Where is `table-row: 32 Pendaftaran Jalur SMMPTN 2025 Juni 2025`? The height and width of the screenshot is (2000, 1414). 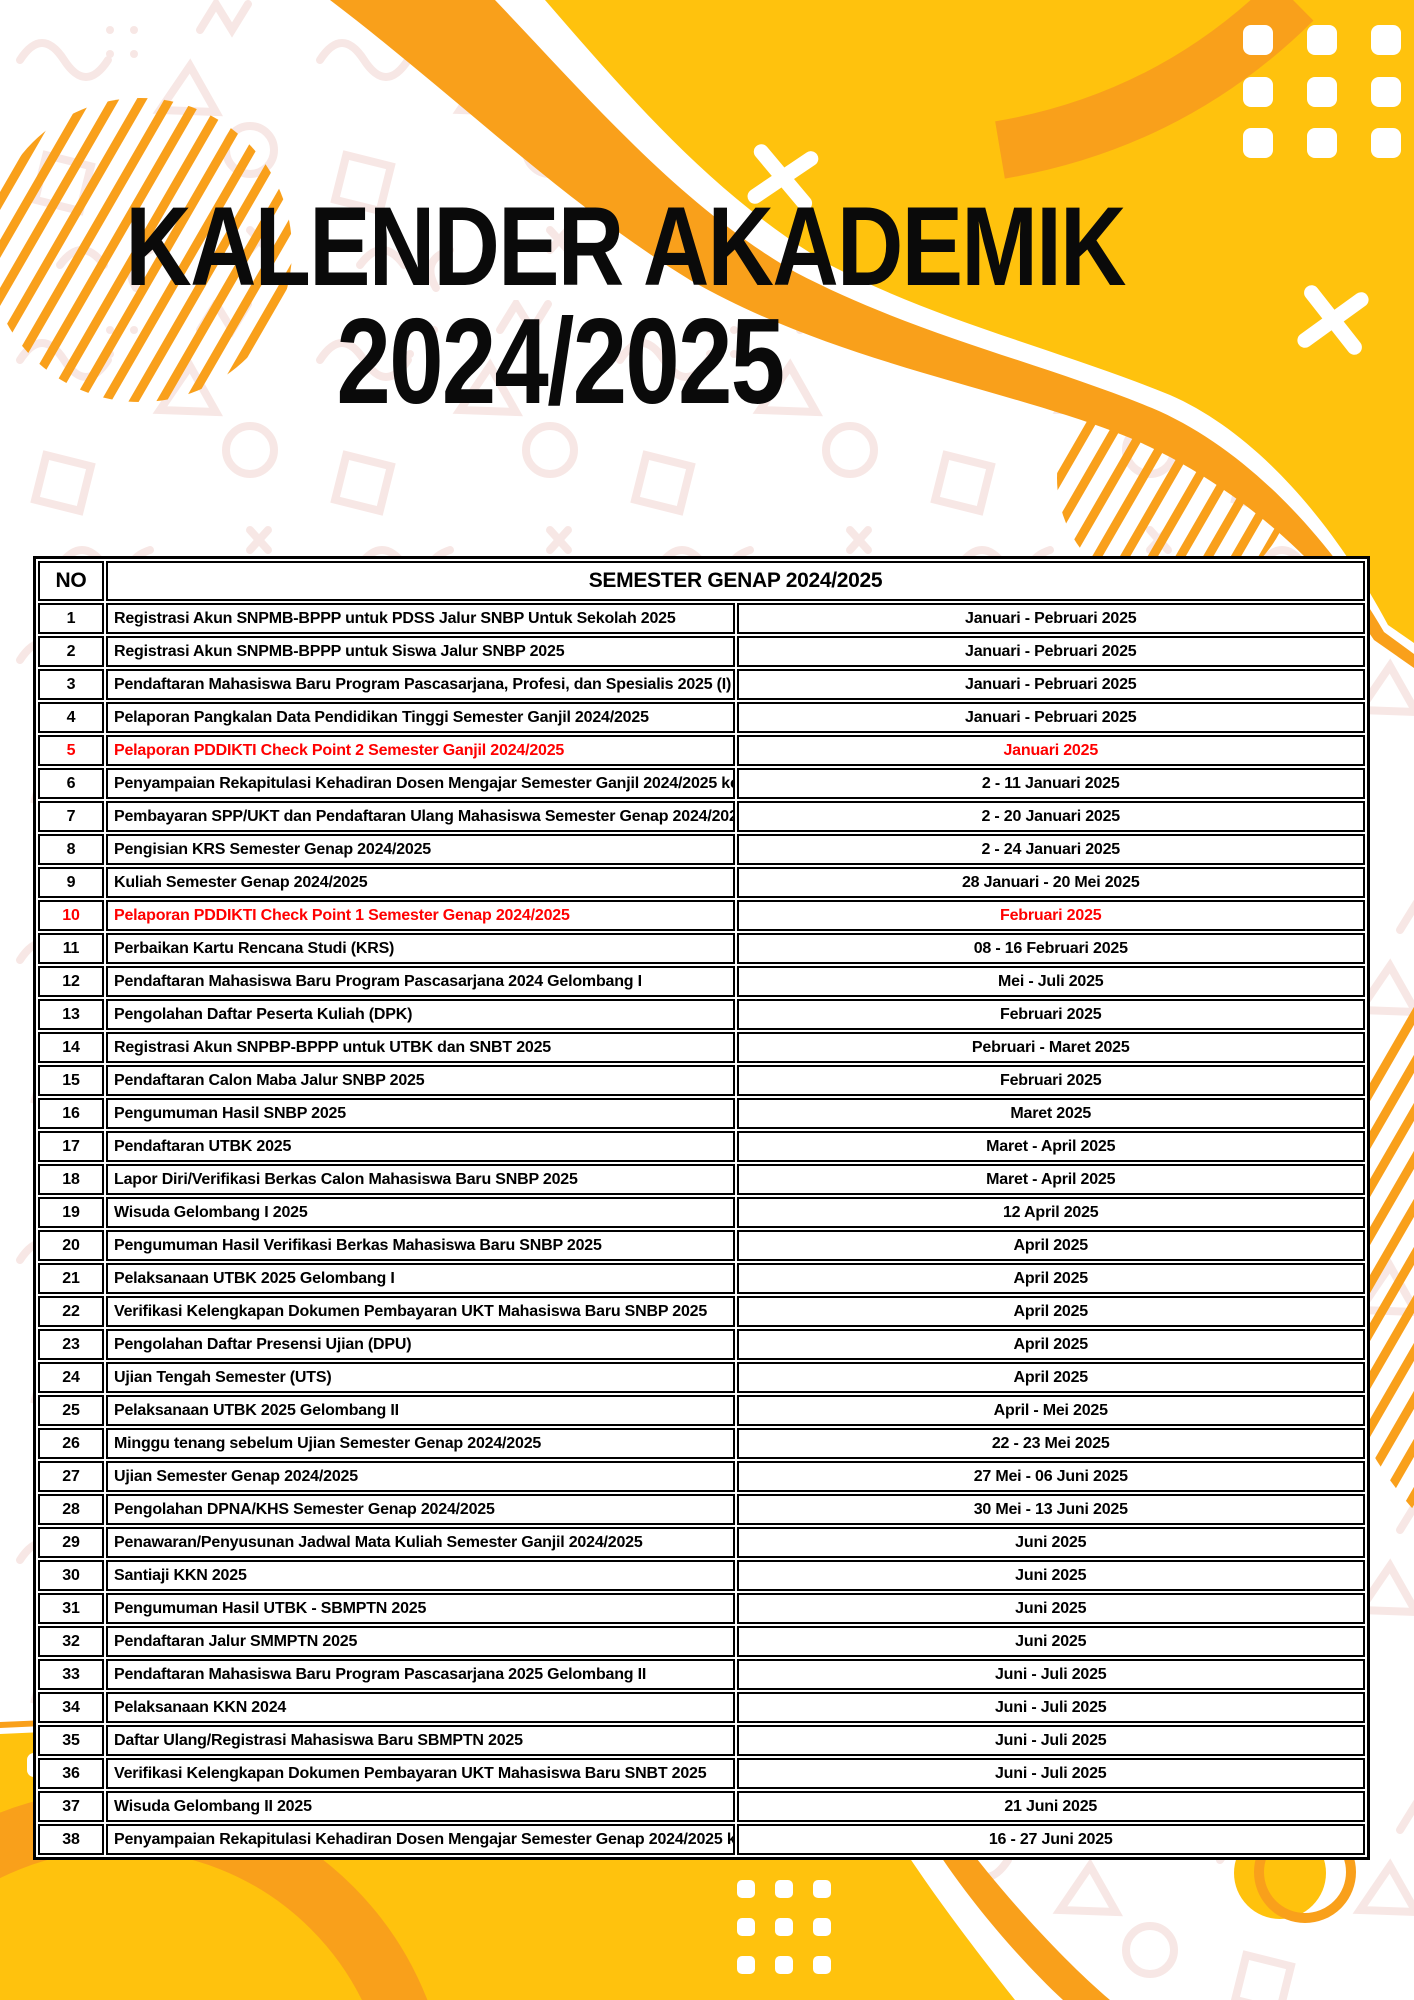 table-row: 32 Pendaftaran Jalur SMMPTN 2025 Juni 2025 is located at coordinates (701, 1641).